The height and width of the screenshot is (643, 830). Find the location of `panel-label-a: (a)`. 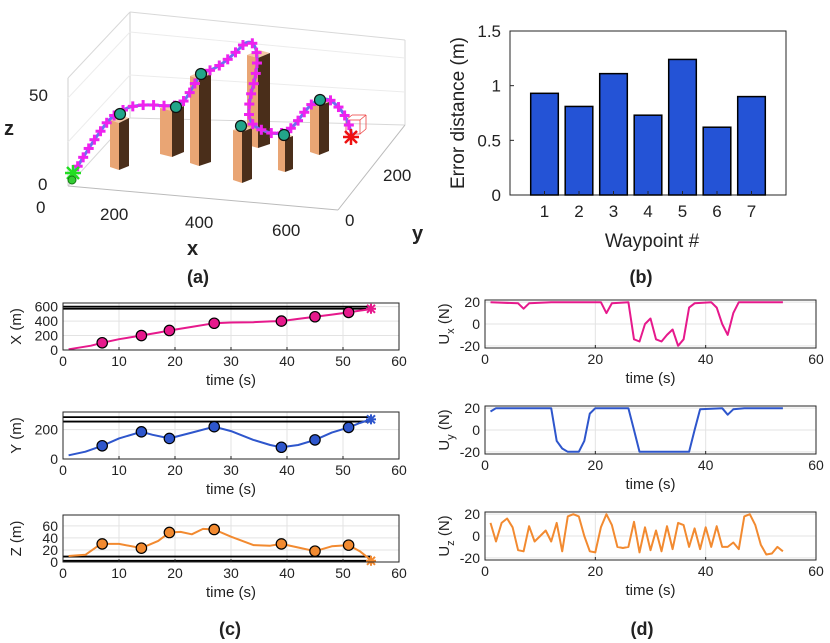

panel-label-a: (a) is located at coordinates (198, 277).